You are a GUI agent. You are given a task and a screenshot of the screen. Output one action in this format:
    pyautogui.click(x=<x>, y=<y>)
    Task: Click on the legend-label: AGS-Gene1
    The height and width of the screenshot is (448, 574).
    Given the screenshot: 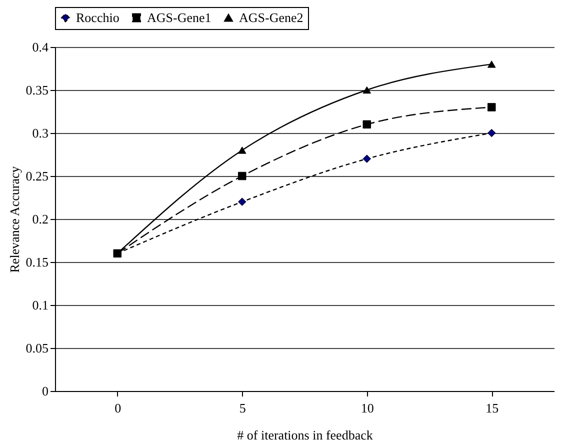 What is the action you would take?
    pyautogui.click(x=179, y=17)
    